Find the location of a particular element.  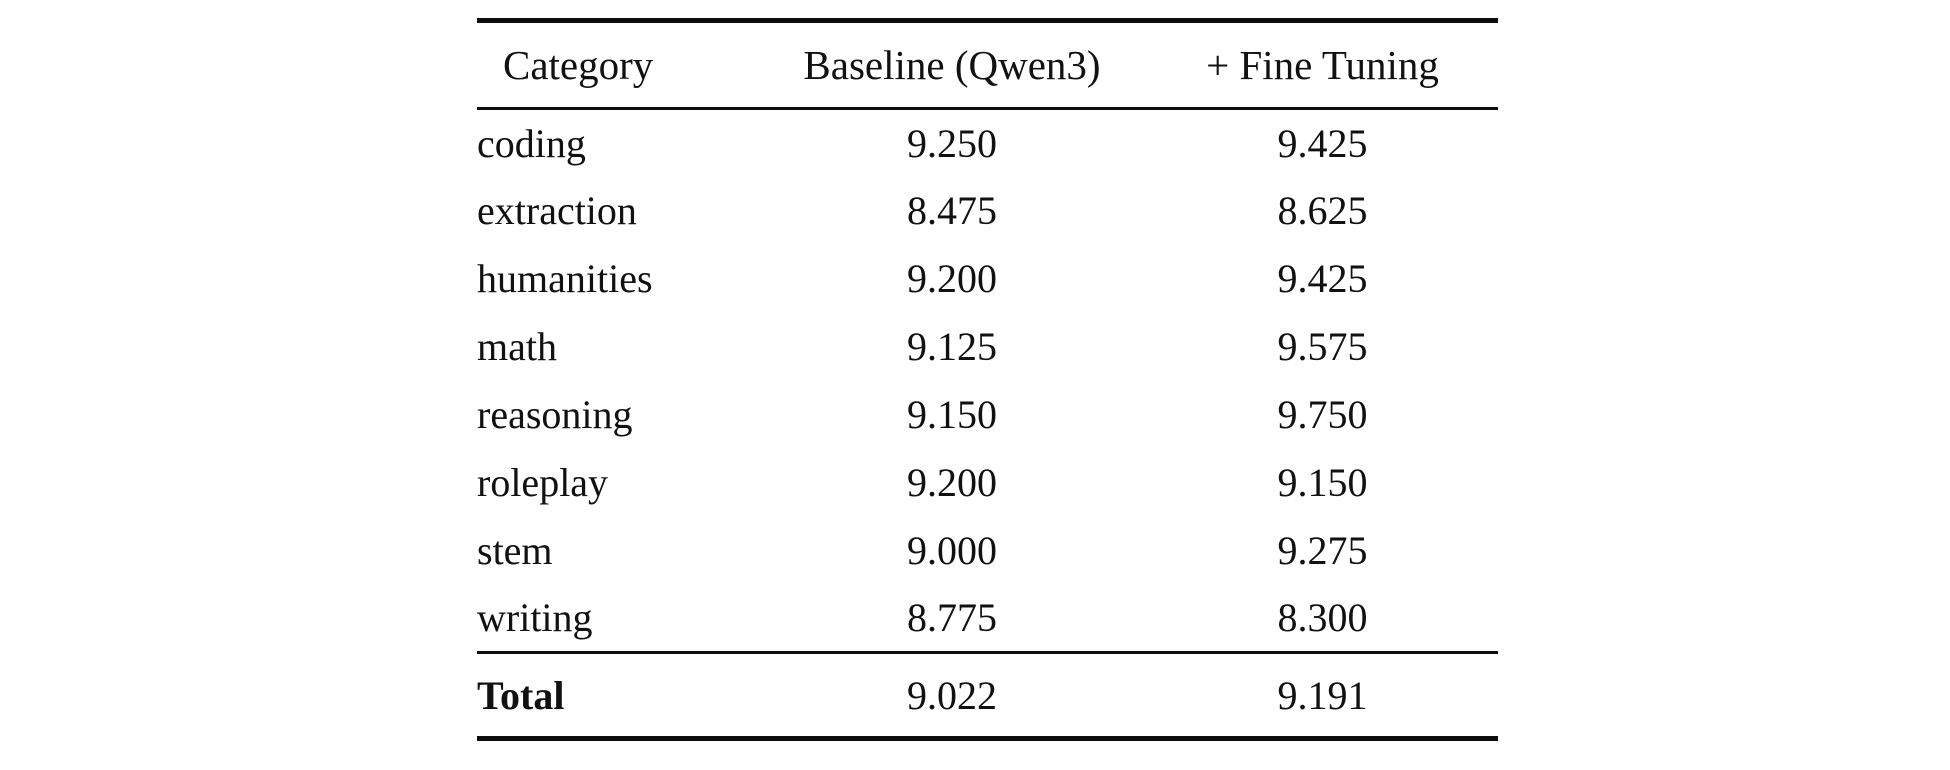

header-row: Category Baseline (Qwen3) + Fine Tuning is located at coordinates (987, 65).